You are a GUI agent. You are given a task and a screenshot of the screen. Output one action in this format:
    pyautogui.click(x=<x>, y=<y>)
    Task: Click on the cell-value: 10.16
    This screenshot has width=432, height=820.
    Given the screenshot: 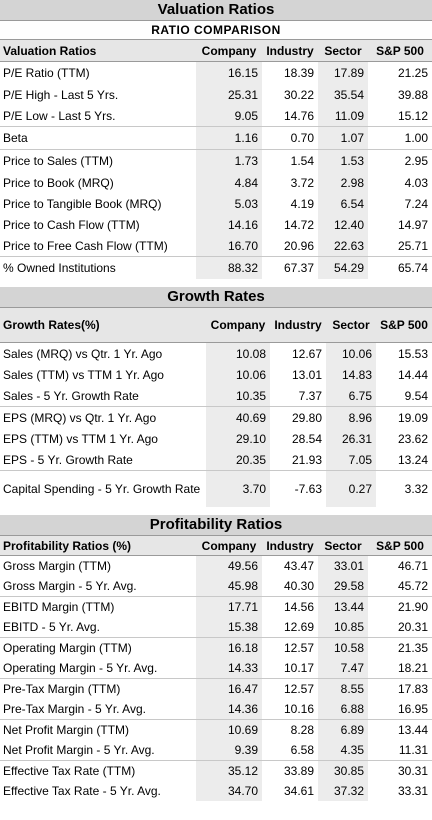 What is the action you would take?
    pyautogui.click(x=298, y=709)
    